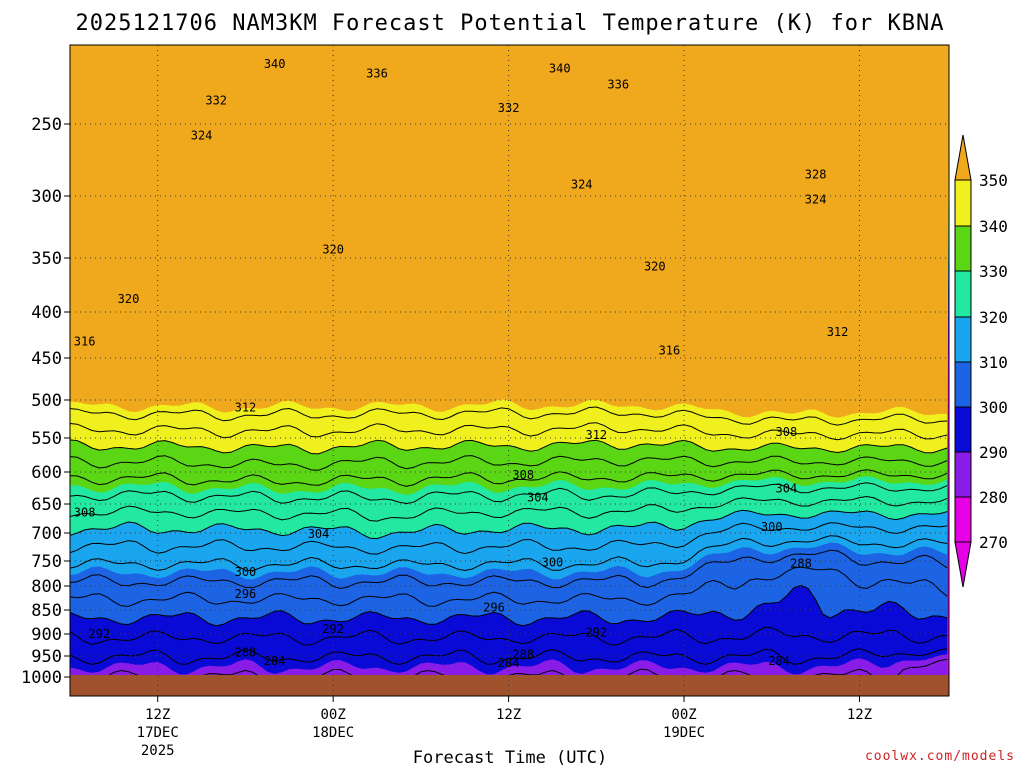 The height and width of the screenshot is (768, 1024). I want to click on x-tick-date: 17DEC, so click(158, 733).